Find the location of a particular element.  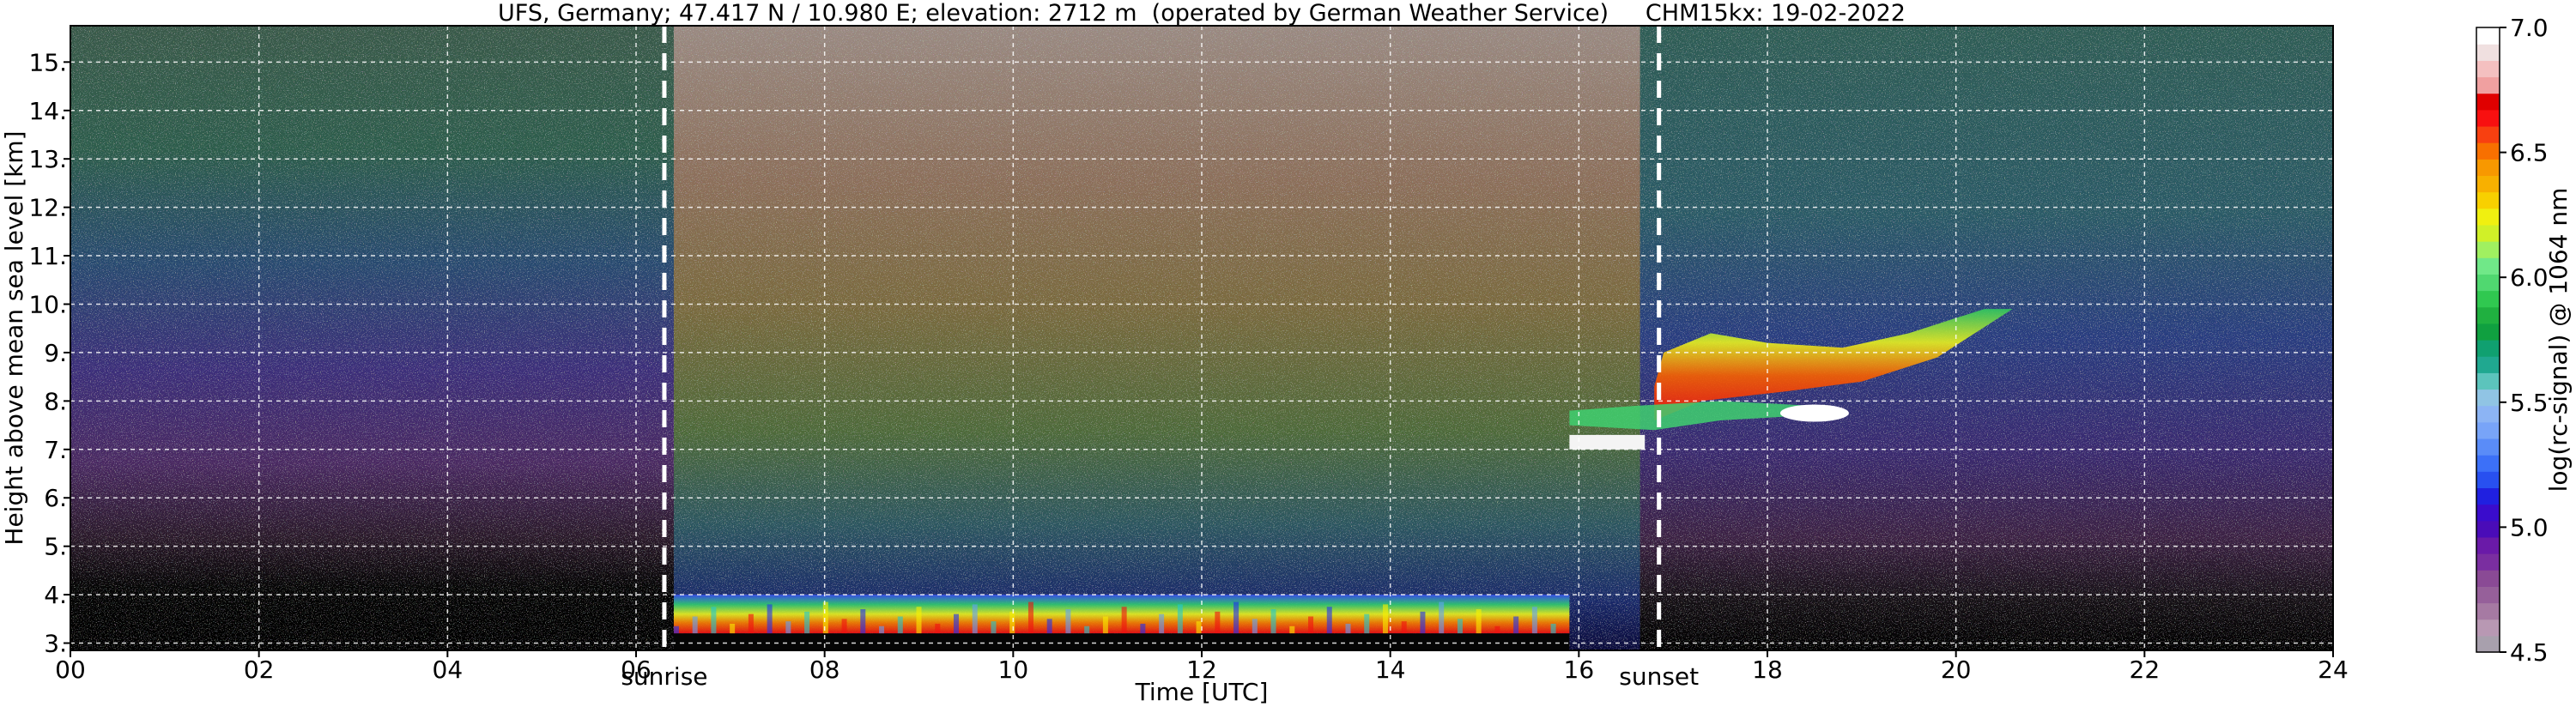

x-tick-label: 08 is located at coordinates (824, 670).